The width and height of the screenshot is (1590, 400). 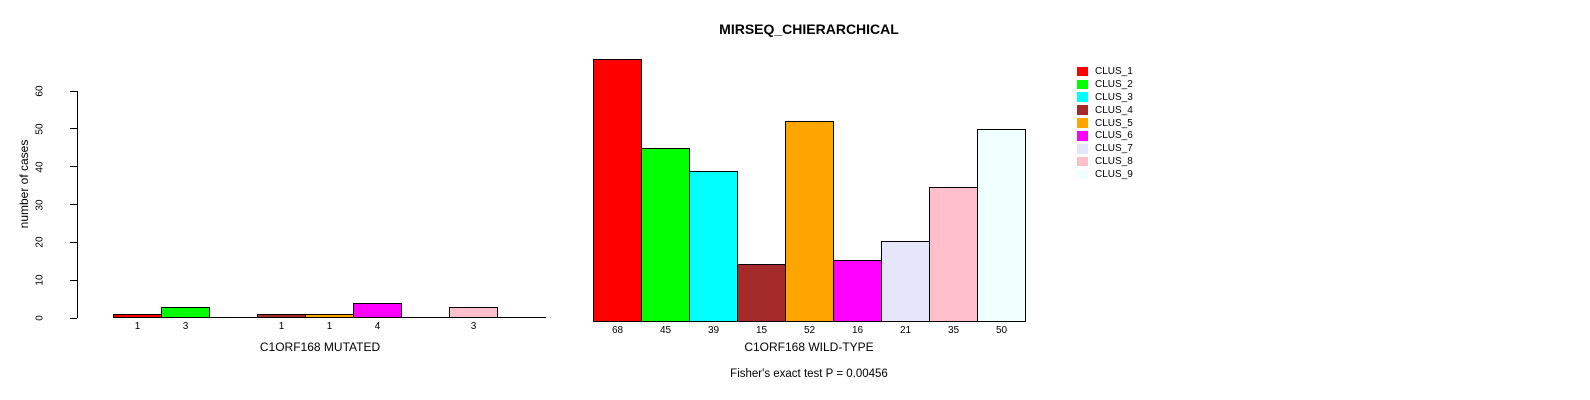 I want to click on legend-item: CLUS_5, so click(x=1105, y=123).